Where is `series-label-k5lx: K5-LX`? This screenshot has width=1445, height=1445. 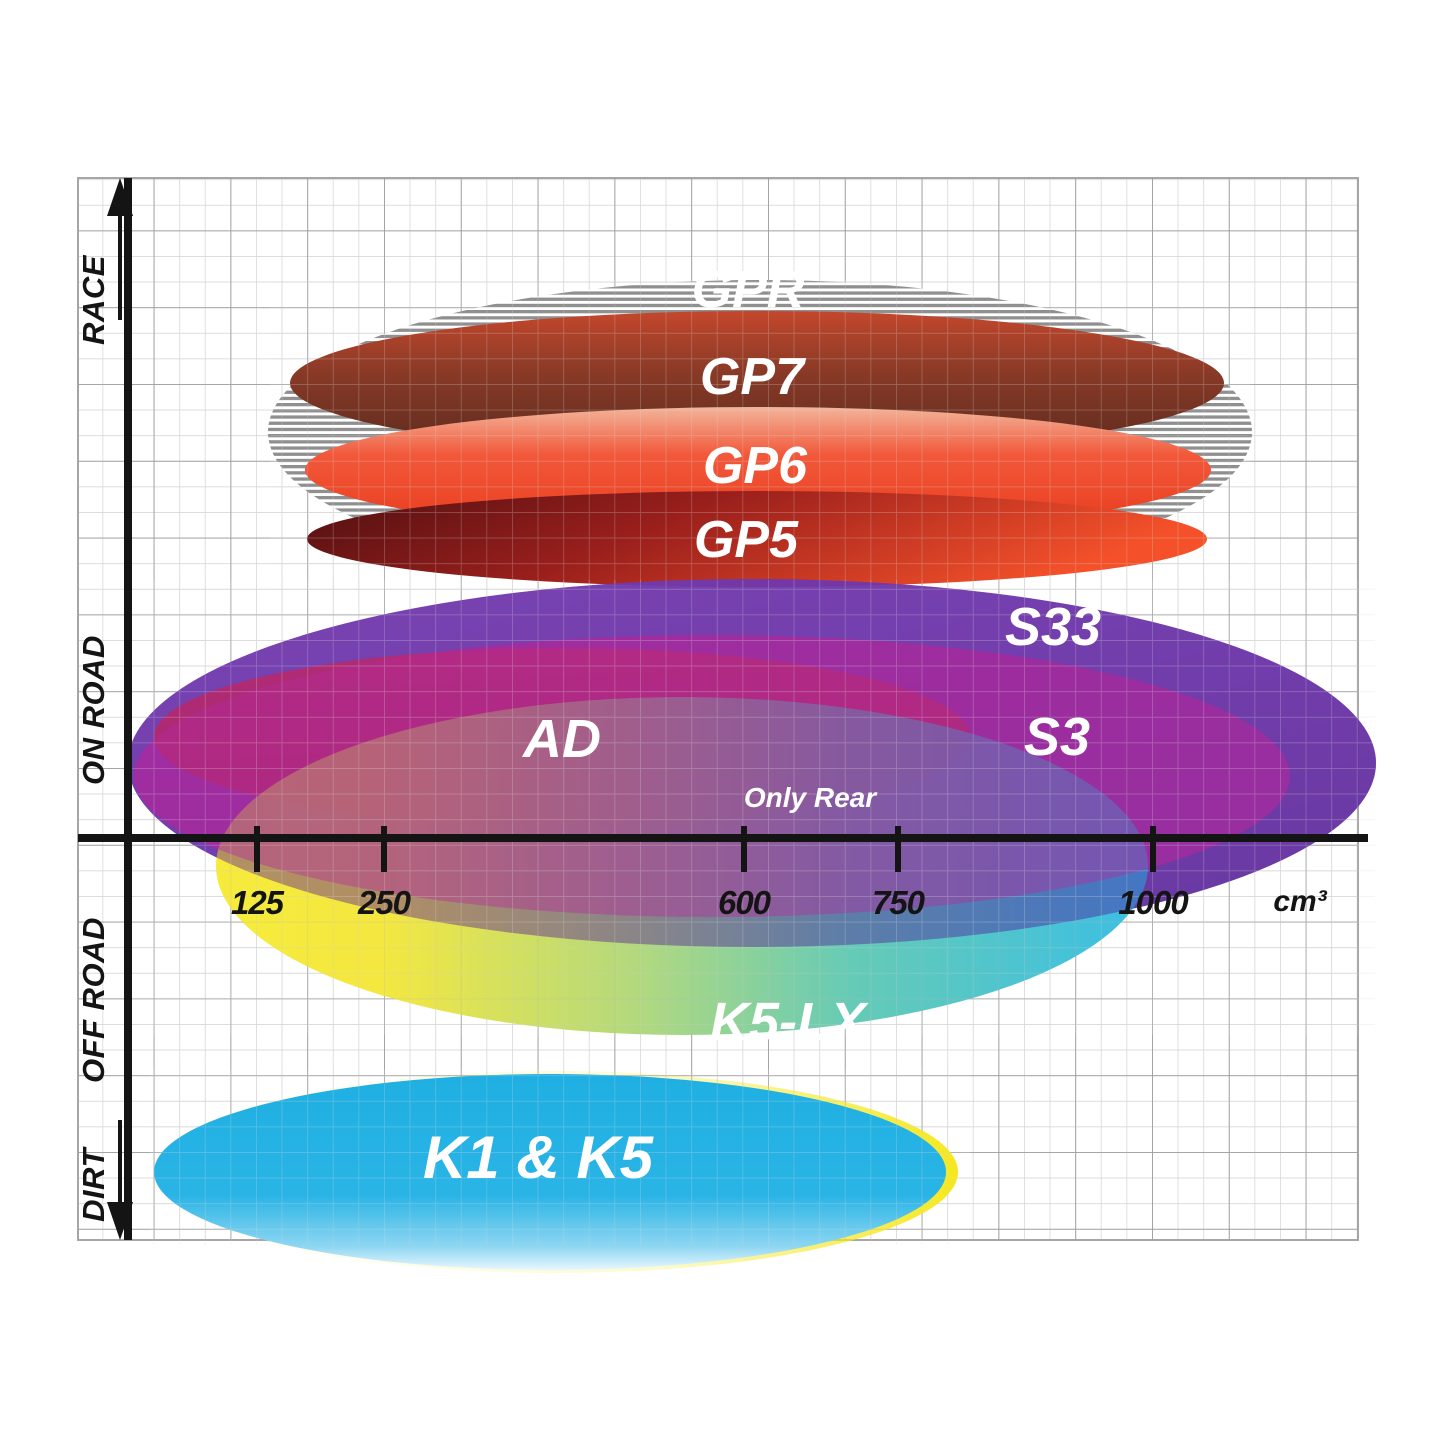 series-label-k5lx: K5-LX is located at coordinates (789, 1022).